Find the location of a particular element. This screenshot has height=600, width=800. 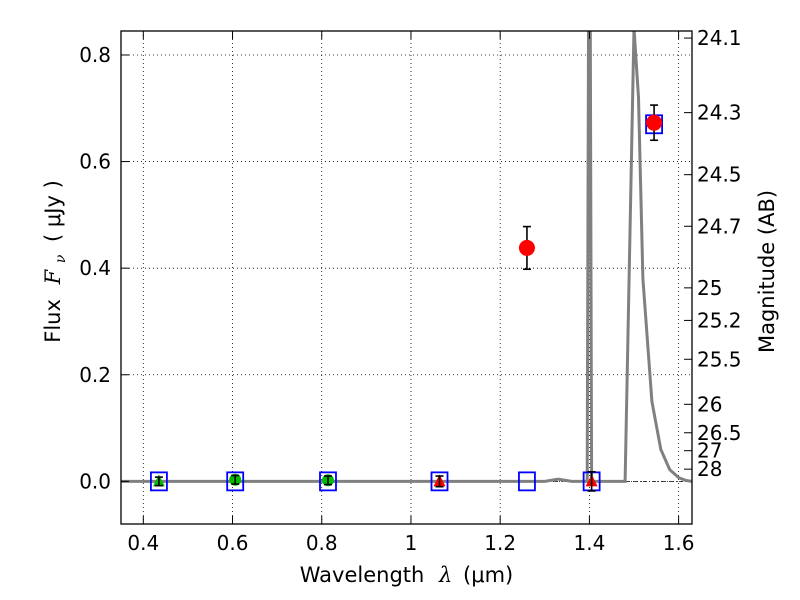

x-tick-label: 0.4 is located at coordinates (143, 543).